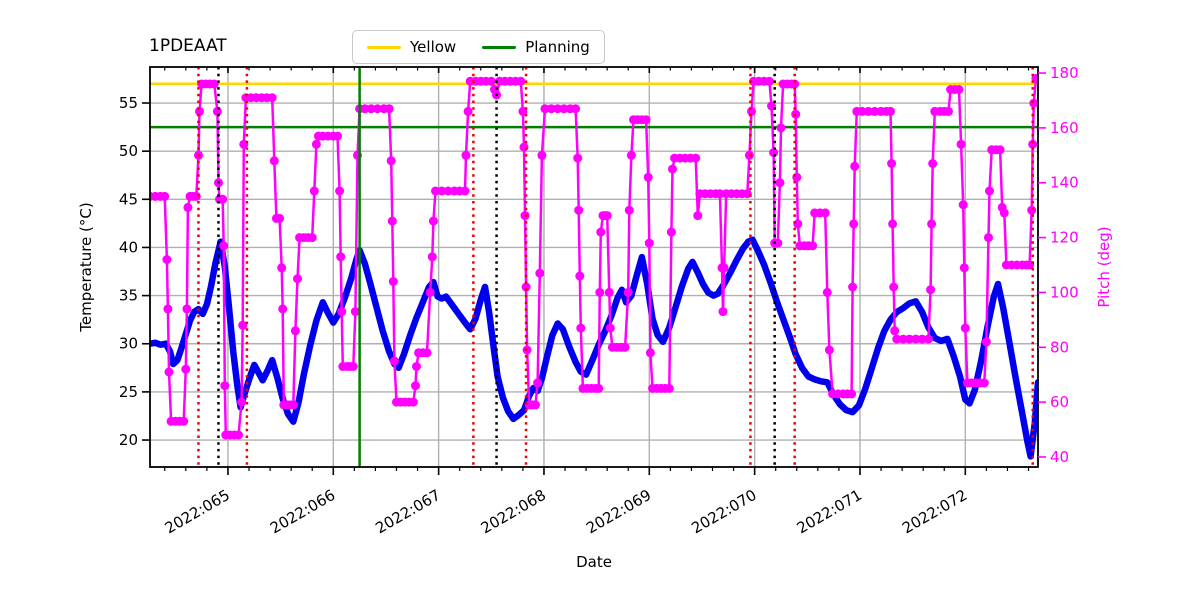 This screenshot has width=1200, height=600. What do you see at coordinates (1064, 292) in the screenshot?
I see `svg-text: 100` at bounding box center [1064, 292].